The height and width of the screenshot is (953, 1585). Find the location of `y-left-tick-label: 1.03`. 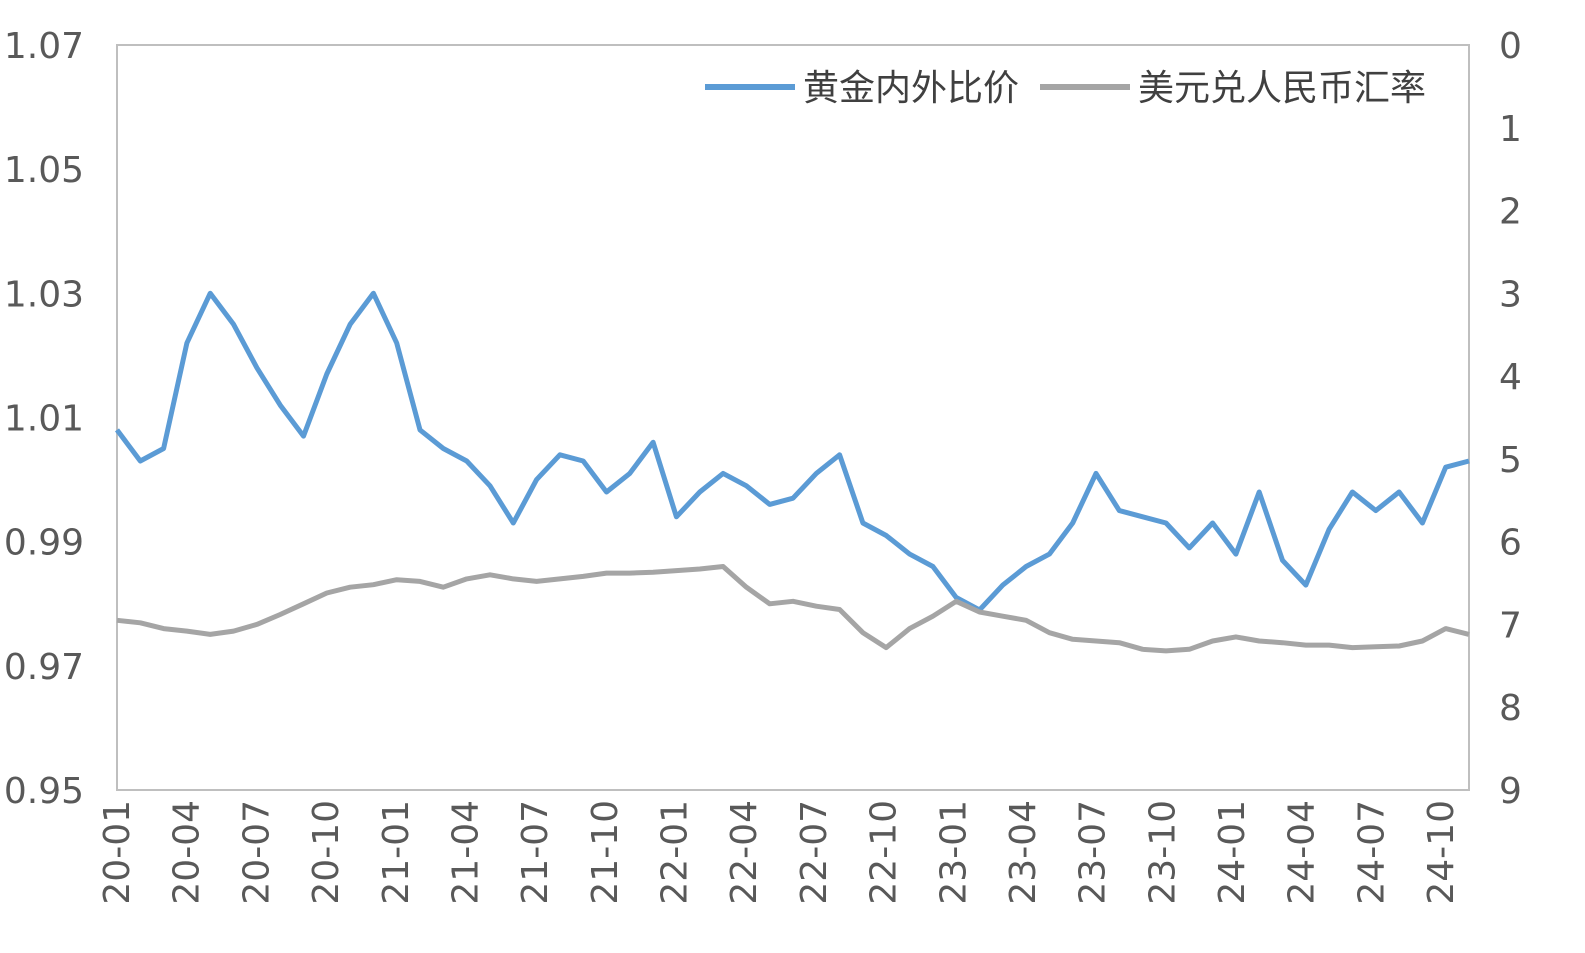

y-left-tick-label: 1.03 is located at coordinates (44, 294).